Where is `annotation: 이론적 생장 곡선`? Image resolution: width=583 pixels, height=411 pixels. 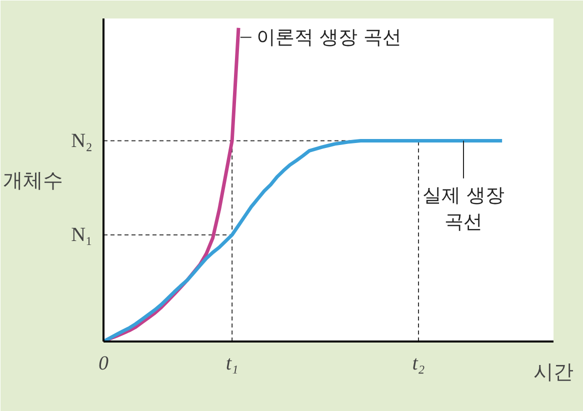
annotation: 이론적 생장 곡선 is located at coordinates (329, 37).